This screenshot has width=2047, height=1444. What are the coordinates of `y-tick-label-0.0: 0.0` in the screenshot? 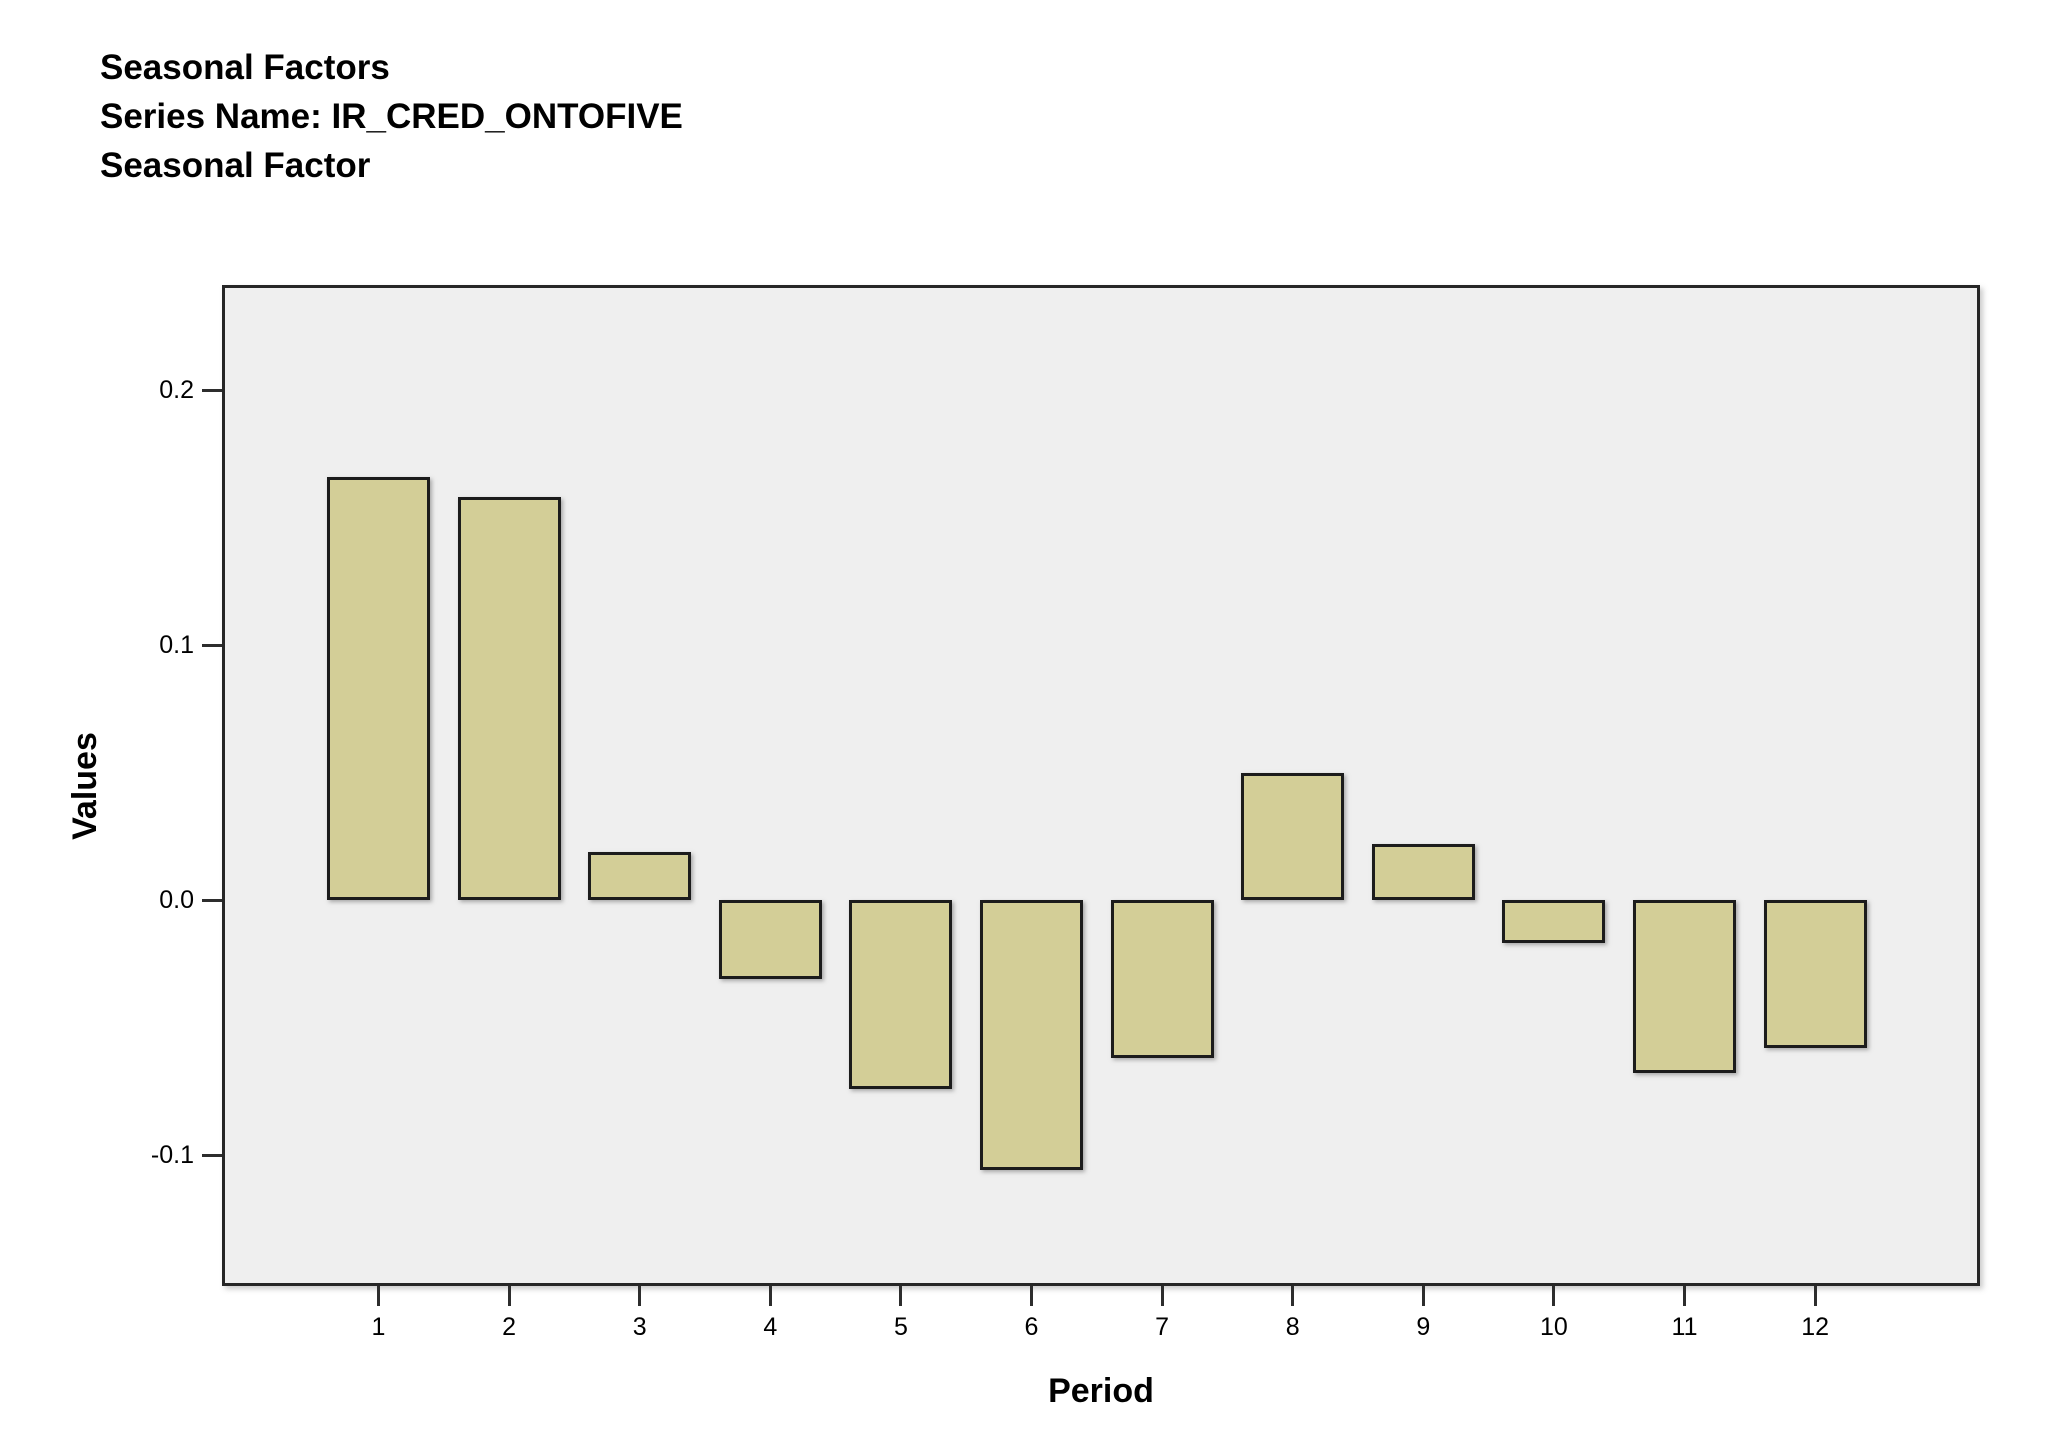 It's located at (176, 900).